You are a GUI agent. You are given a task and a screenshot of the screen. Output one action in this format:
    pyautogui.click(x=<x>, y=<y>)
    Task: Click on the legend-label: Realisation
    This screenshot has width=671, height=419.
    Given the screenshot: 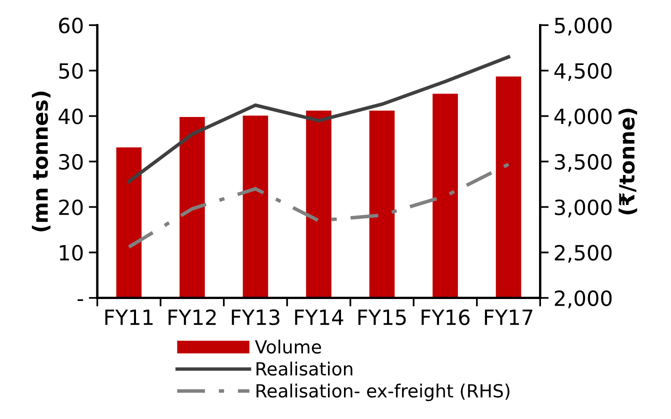 What is the action you would take?
    pyautogui.click(x=304, y=369)
    